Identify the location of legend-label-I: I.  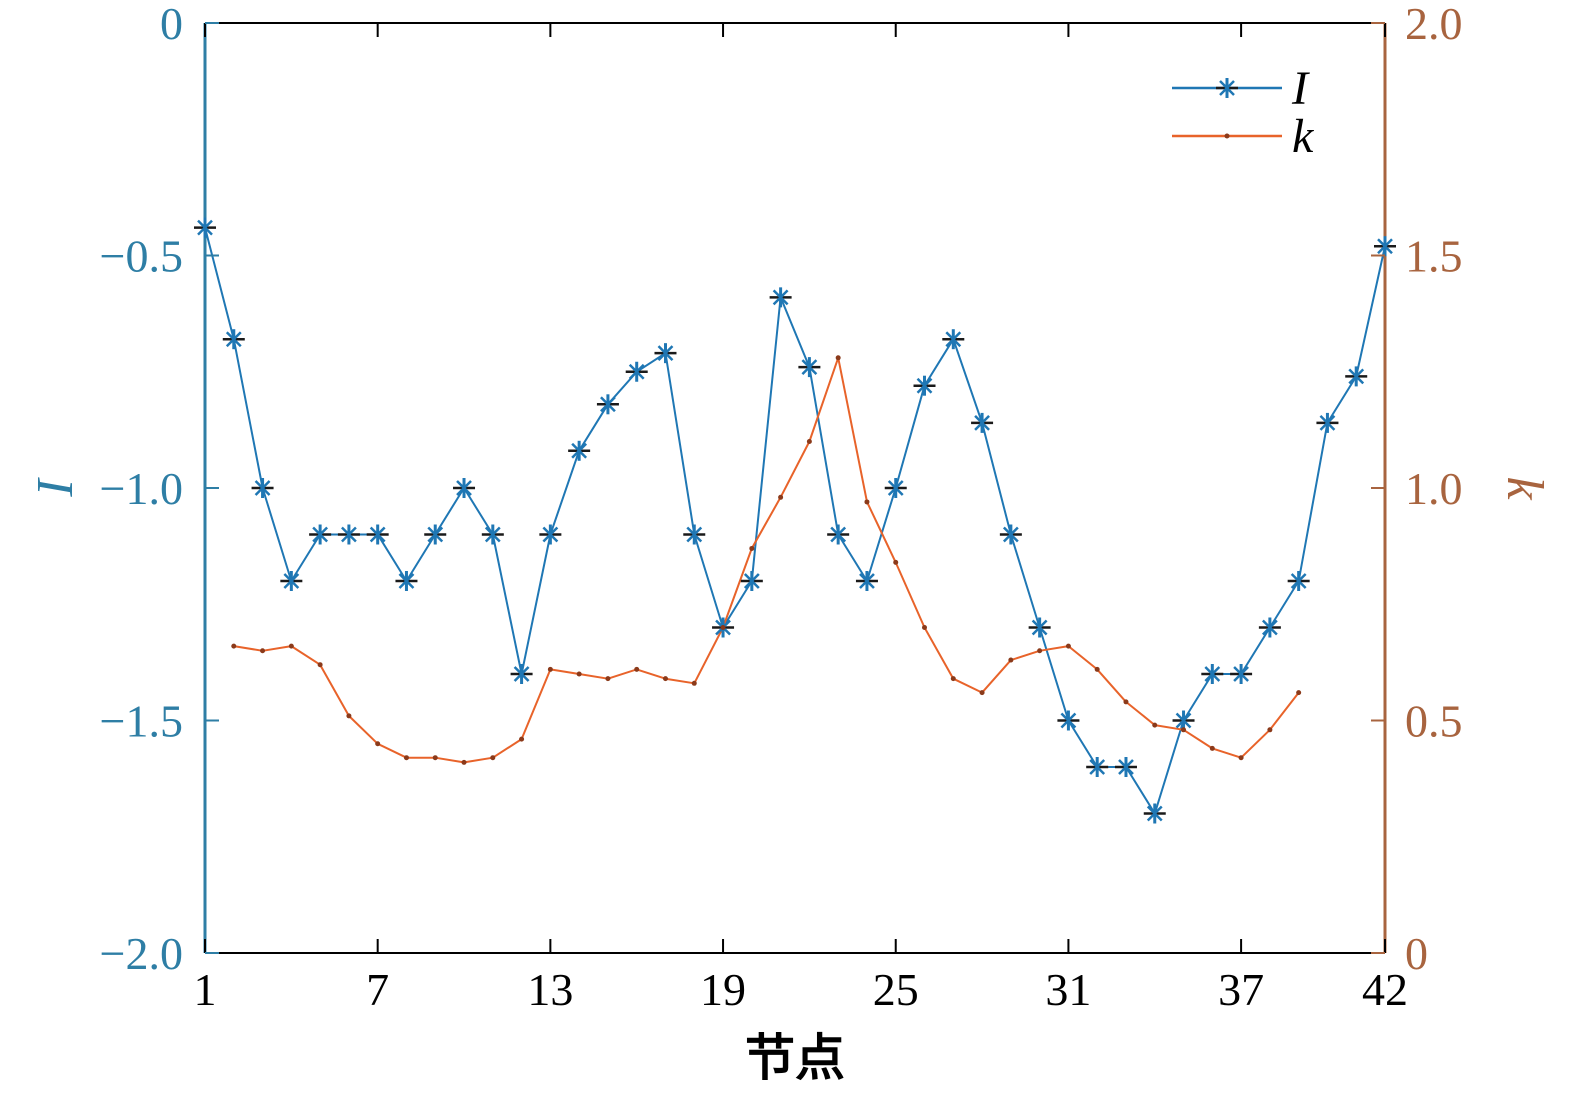
(1300, 88).